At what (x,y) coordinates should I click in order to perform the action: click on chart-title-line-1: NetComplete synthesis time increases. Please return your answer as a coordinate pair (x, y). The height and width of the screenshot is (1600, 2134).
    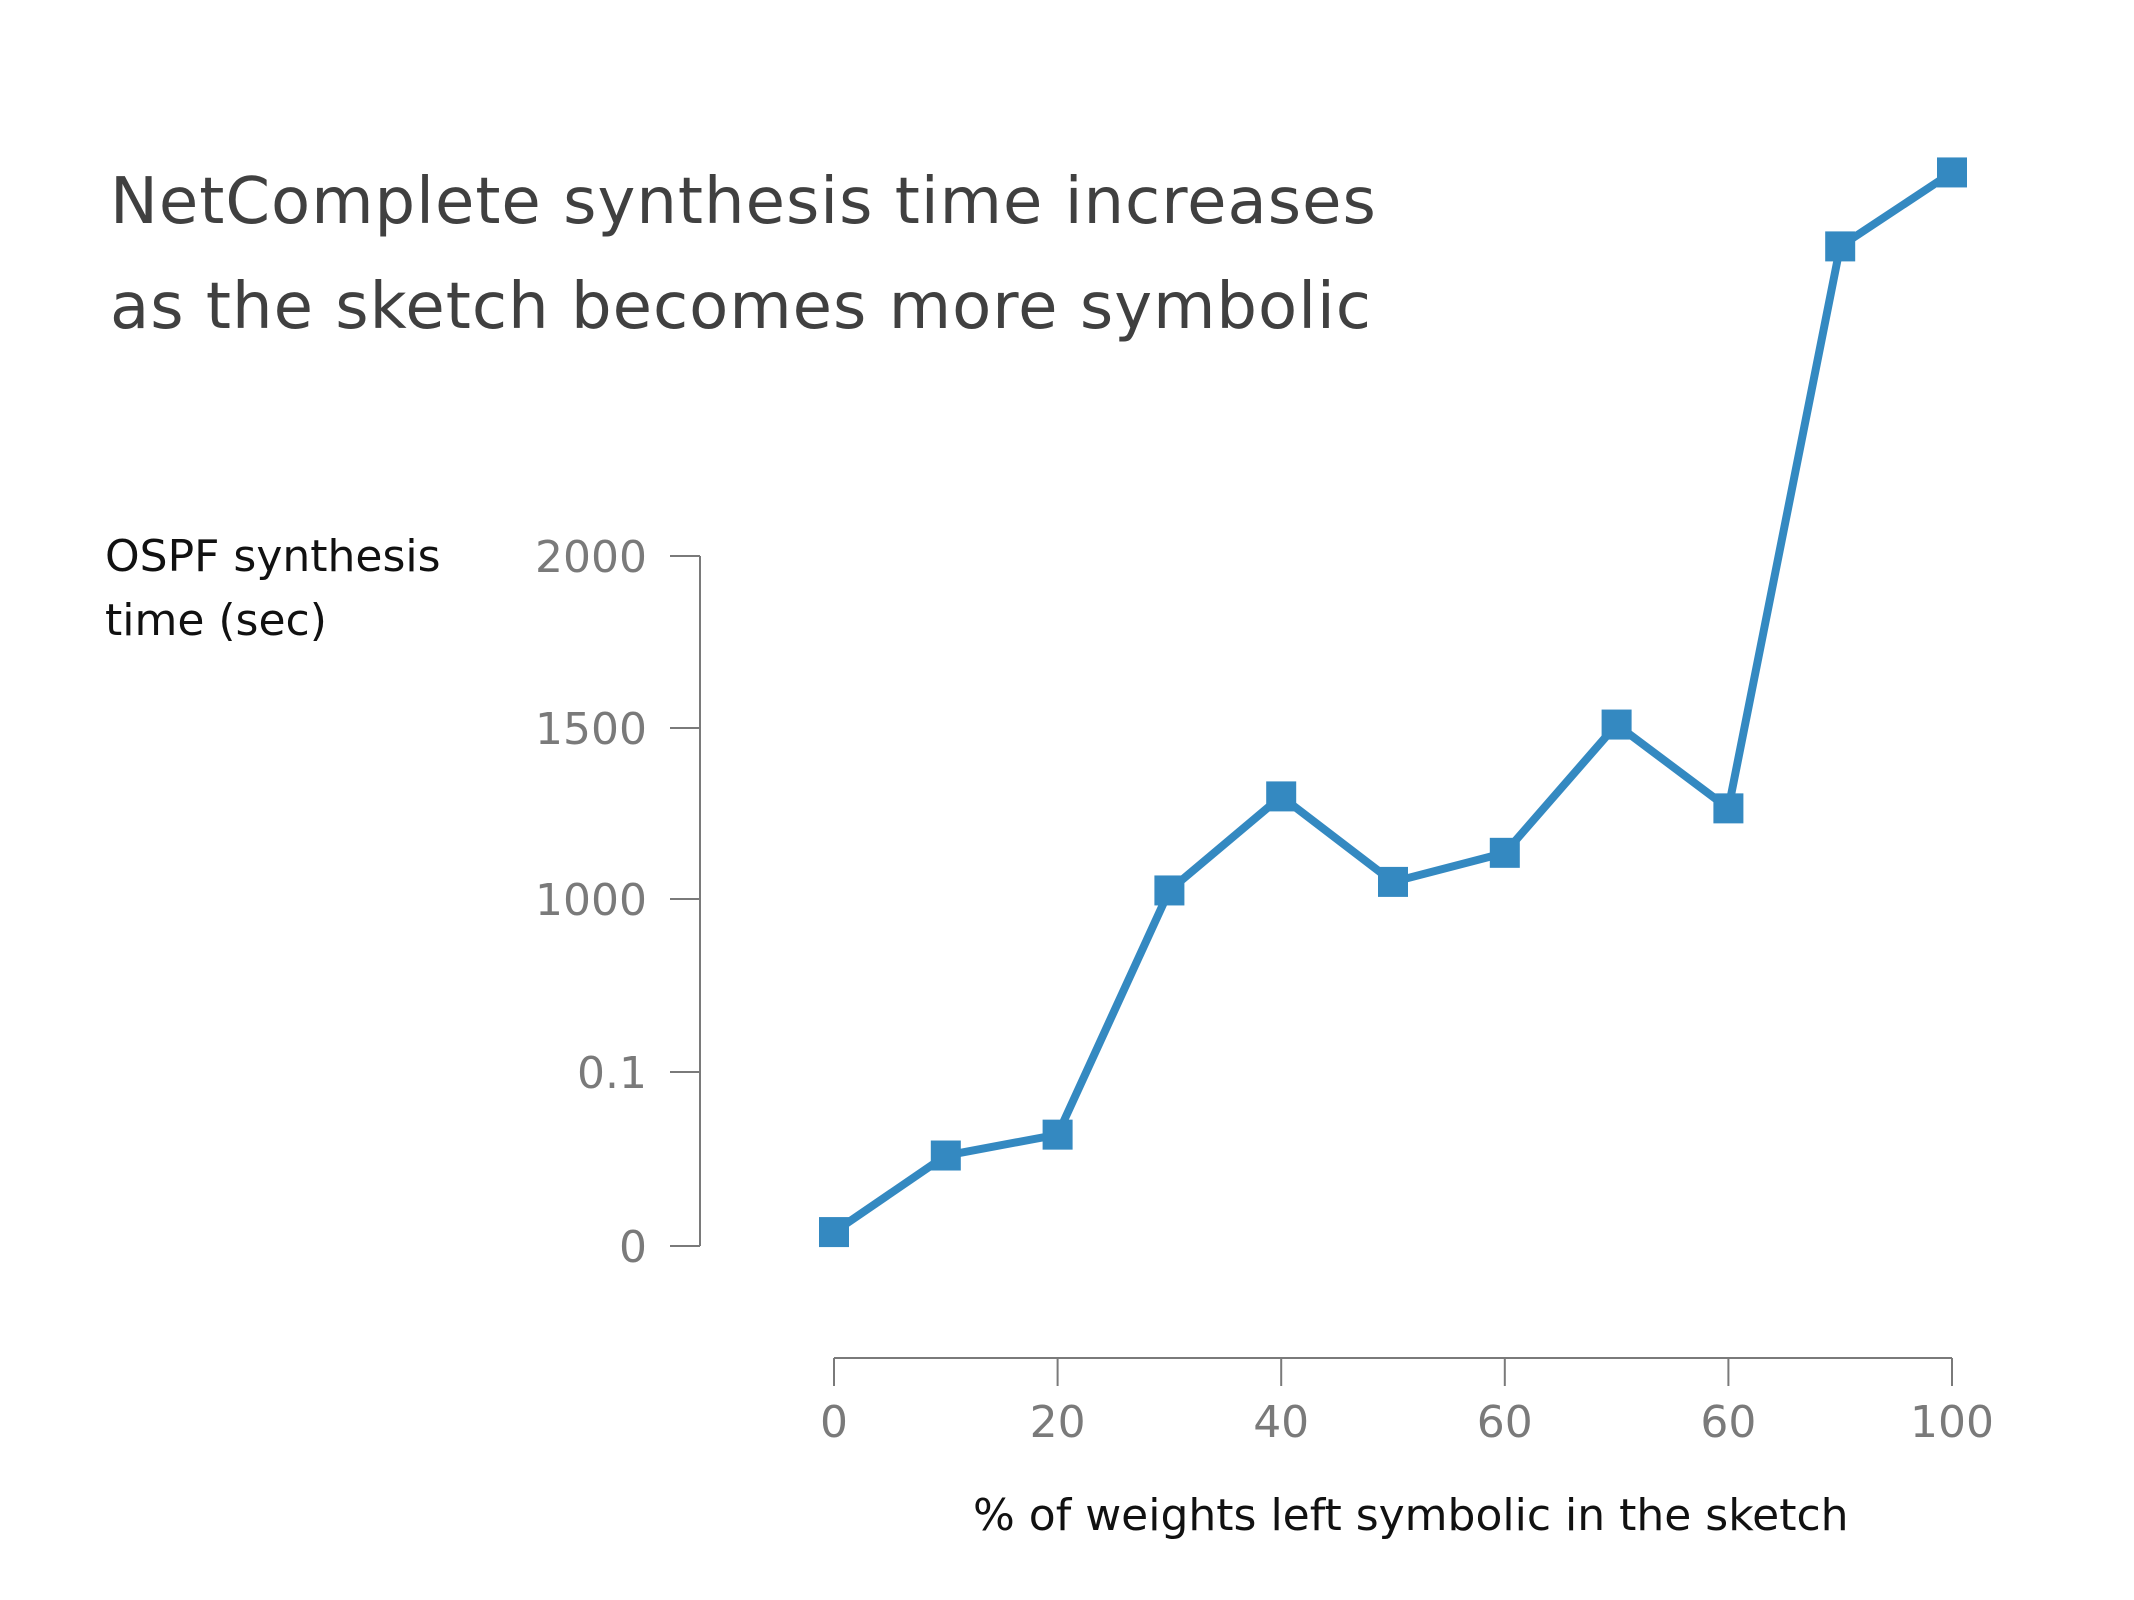
    Looking at the image, I should click on (743, 202).